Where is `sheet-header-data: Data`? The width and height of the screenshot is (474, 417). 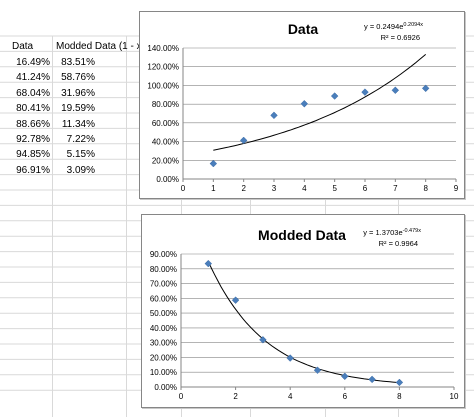
sheet-header-data: Data is located at coordinates (23, 46).